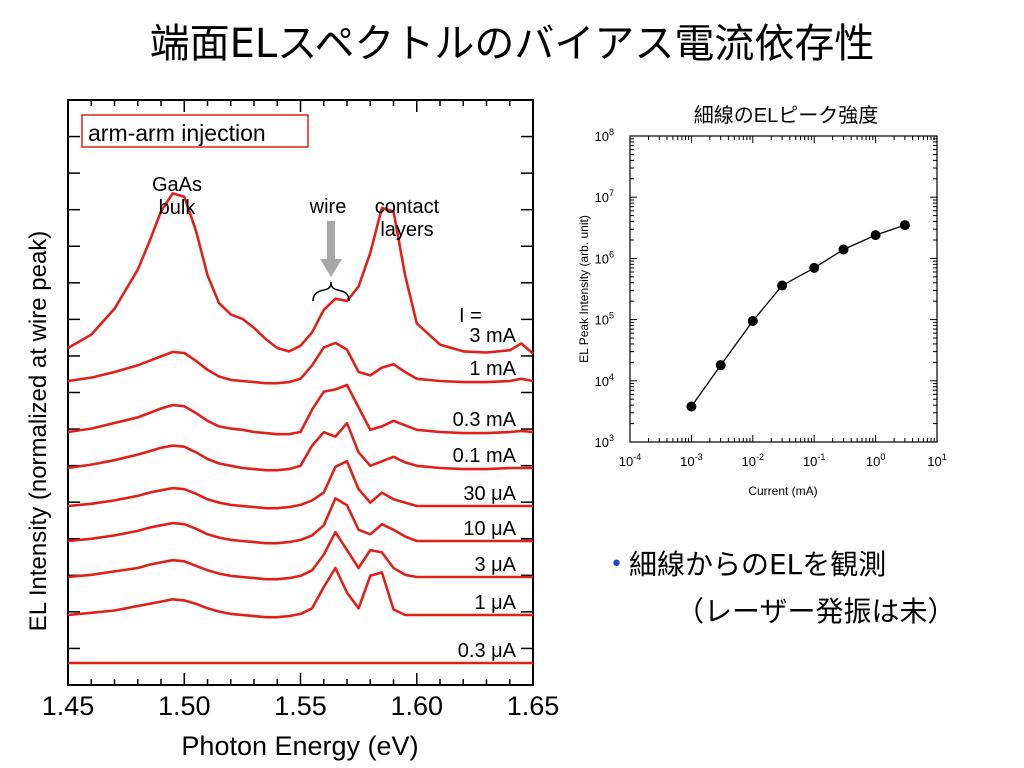  I want to click on x-tick-label: 1.65, so click(533, 706).